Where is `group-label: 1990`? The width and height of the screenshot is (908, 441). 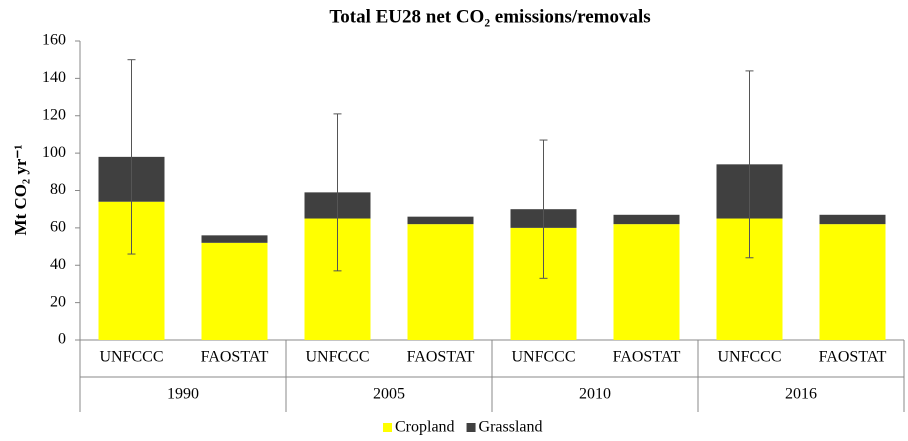 group-label: 1990 is located at coordinates (183, 394).